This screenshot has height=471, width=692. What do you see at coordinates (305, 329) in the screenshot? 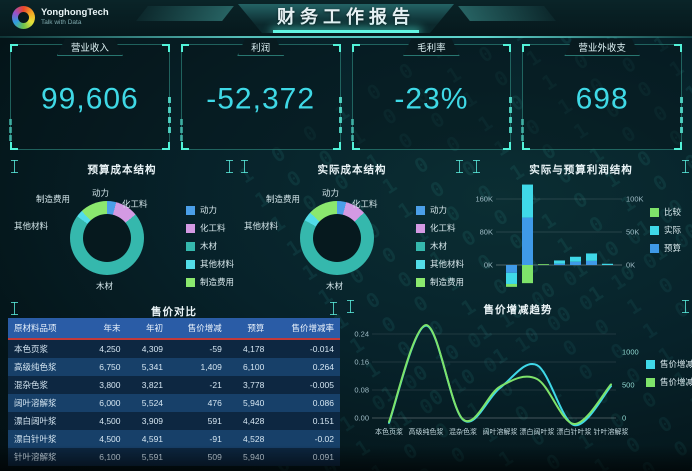
I see `table-header-cell: 售价增减率` at bounding box center [305, 329].